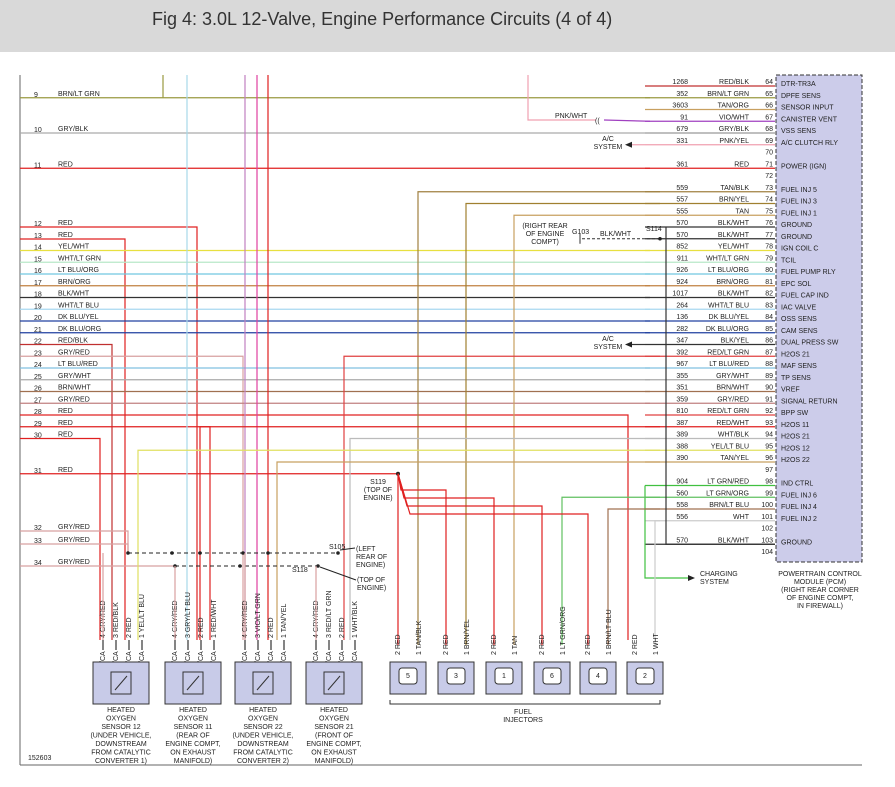 This screenshot has height=787, width=895. I want to click on arrow, so click(691, 578).